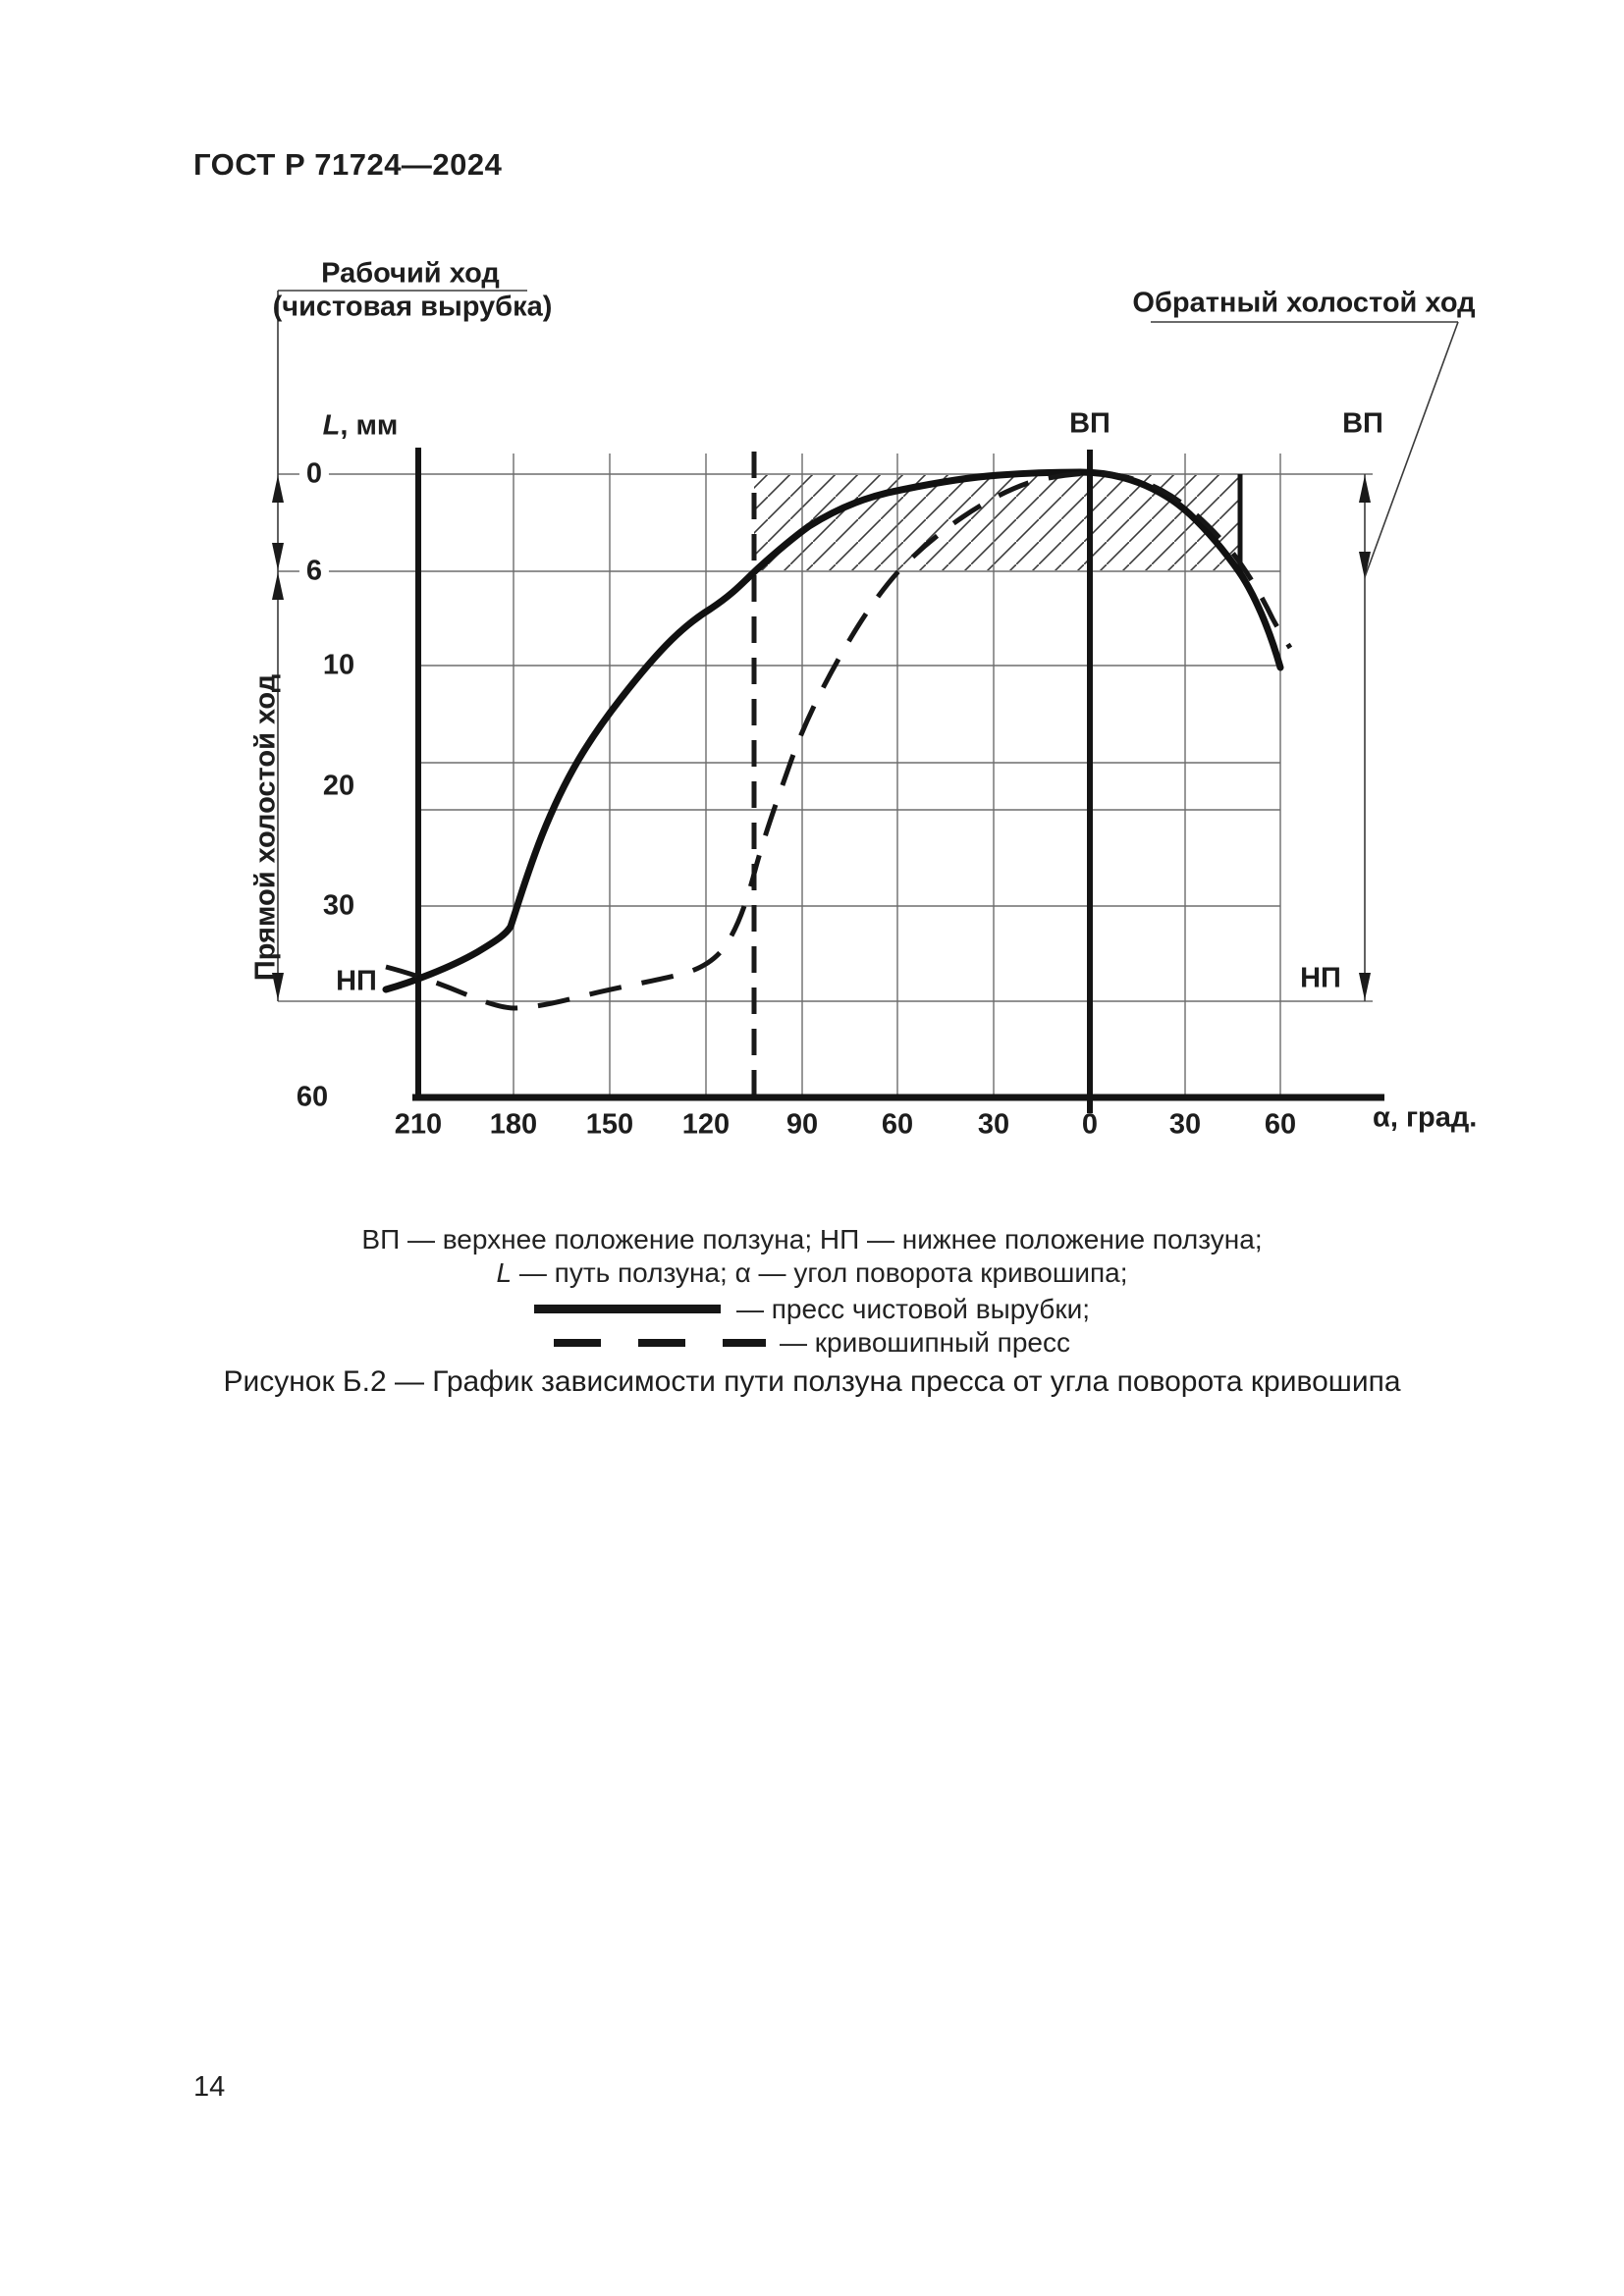 The width and height of the screenshot is (1624, 2296). What do you see at coordinates (338, 905) in the screenshot?
I see `y-tick-30: 30` at bounding box center [338, 905].